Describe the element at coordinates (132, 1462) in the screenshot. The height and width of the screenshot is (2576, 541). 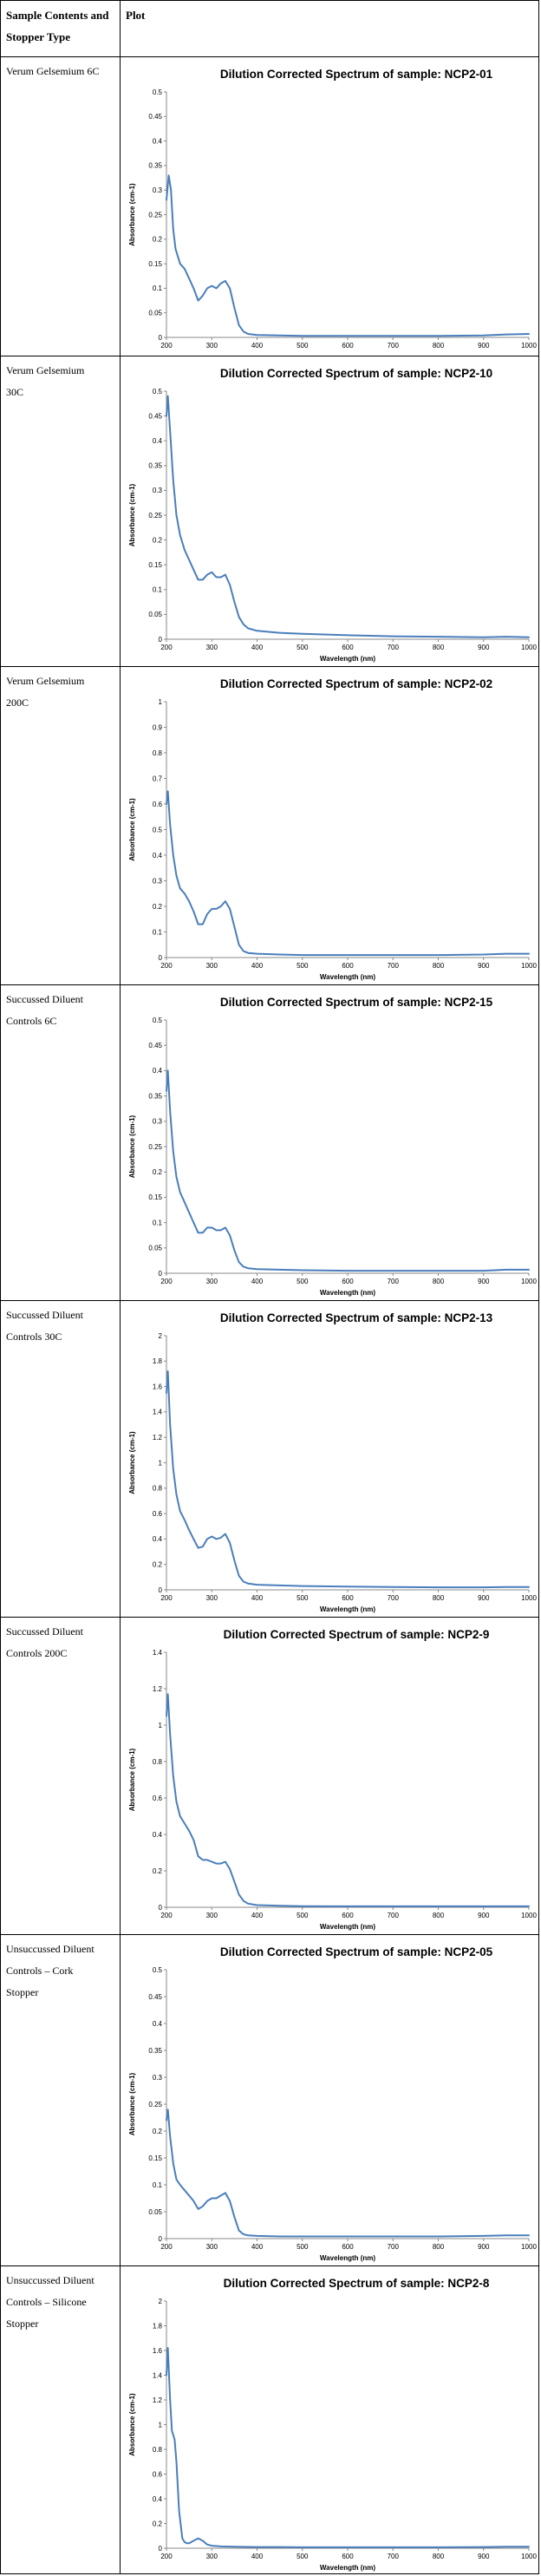
I see `y-axis-label: Absorbance (cm-1)` at that location.